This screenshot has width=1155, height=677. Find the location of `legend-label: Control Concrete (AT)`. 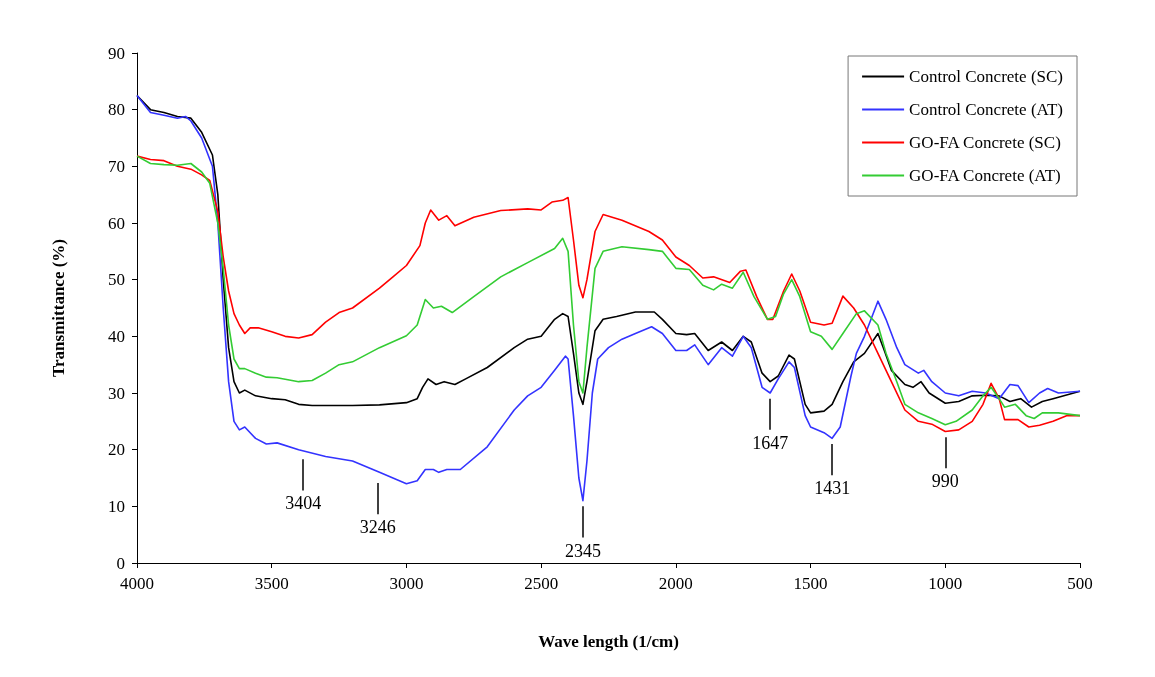

legend-label: Control Concrete (AT) is located at coordinates (986, 109).